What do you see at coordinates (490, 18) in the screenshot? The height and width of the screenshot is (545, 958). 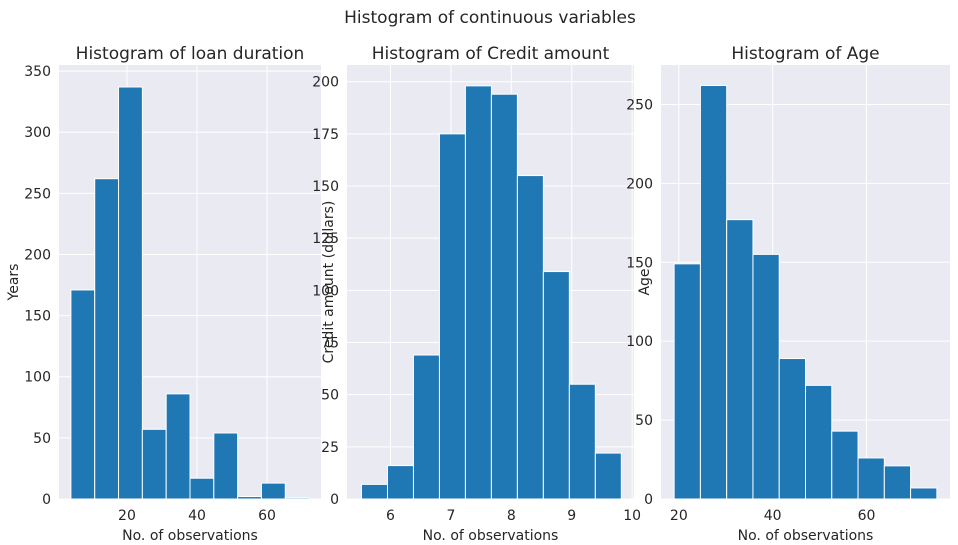 I see `figure-title: Histogram of continuous variables` at bounding box center [490, 18].